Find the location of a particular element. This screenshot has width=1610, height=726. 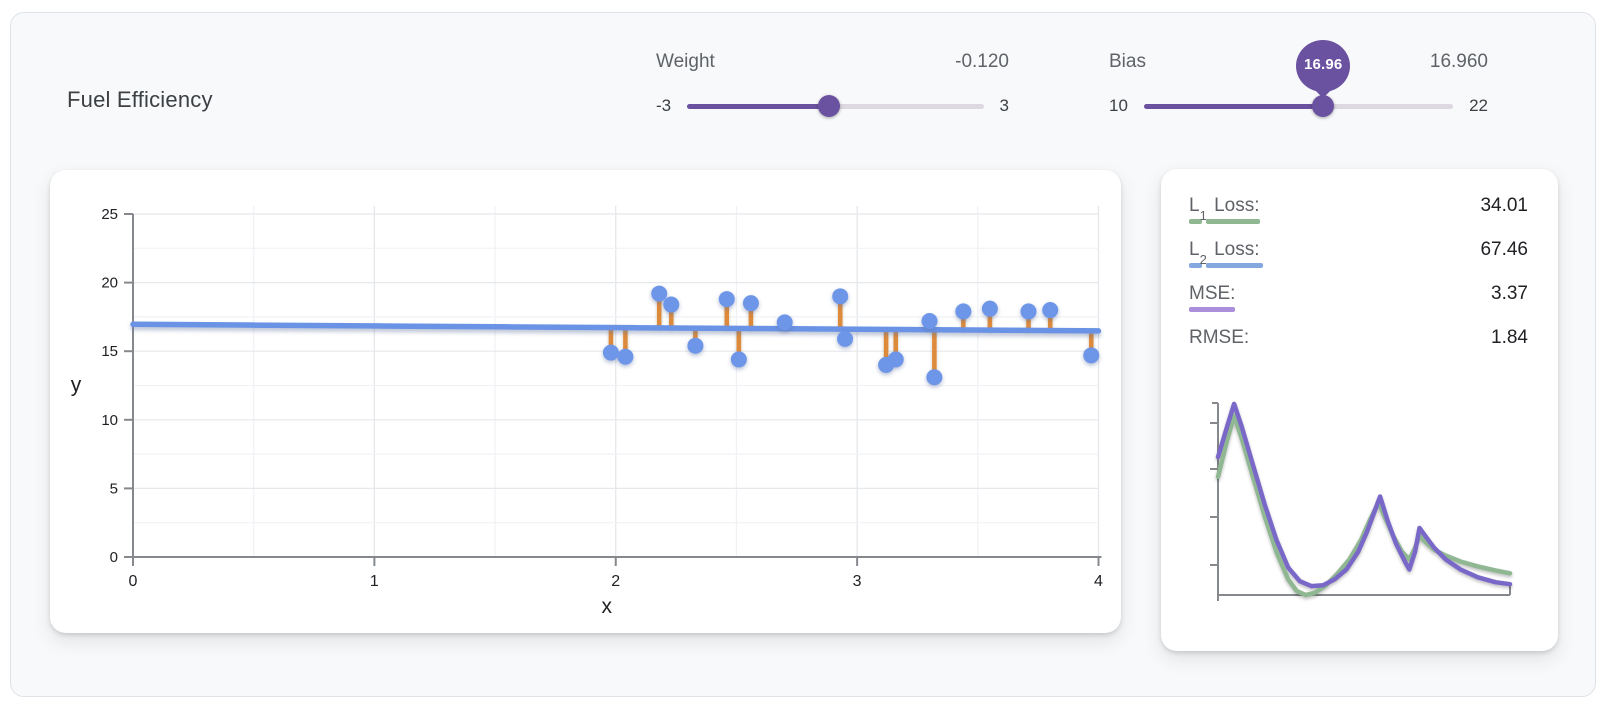

metric-label: L1 Loss: is located at coordinates (1224, 209).